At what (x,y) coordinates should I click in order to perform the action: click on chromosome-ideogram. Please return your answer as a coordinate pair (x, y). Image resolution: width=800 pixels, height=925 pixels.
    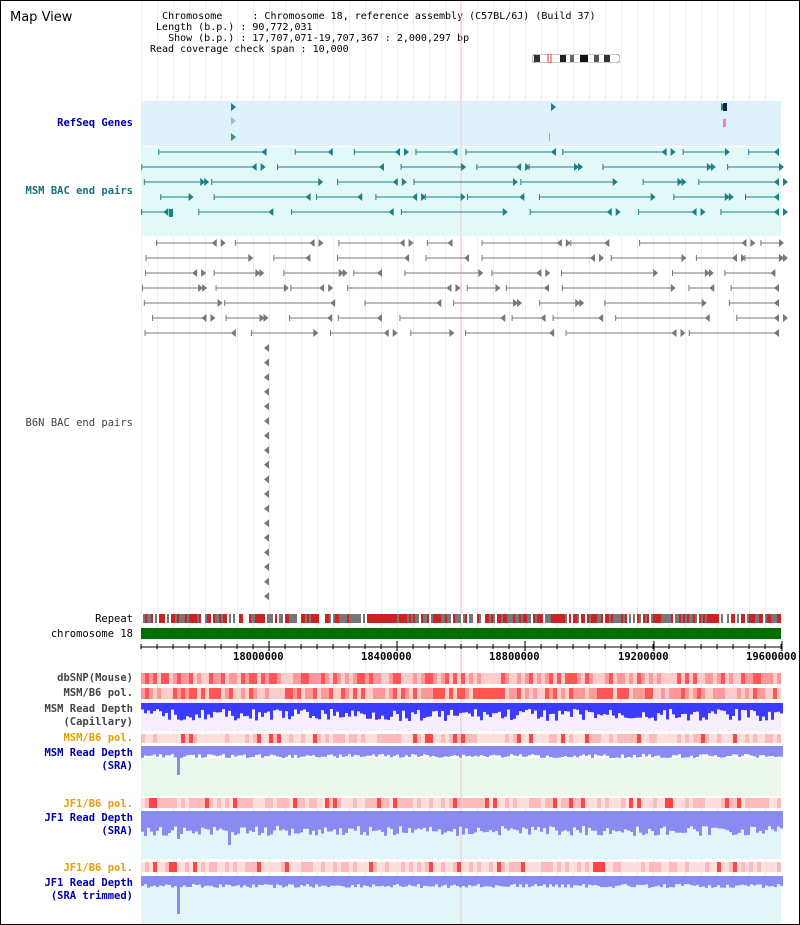
    Looking at the image, I should click on (576, 58).